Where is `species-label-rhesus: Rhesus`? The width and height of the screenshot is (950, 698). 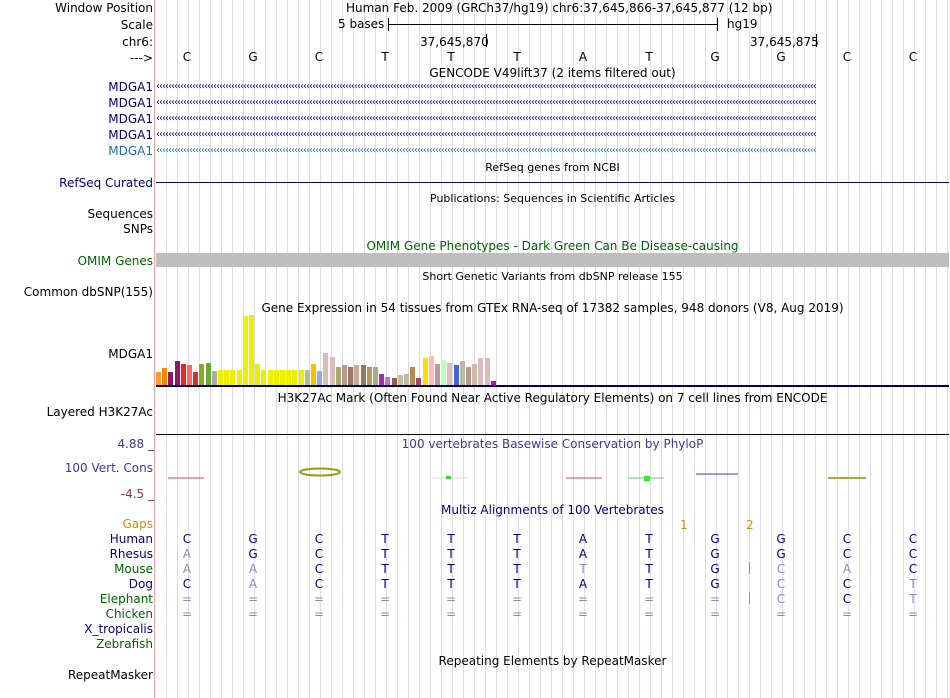 species-label-rhesus: Rhesus is located at coordinates (131, 554).